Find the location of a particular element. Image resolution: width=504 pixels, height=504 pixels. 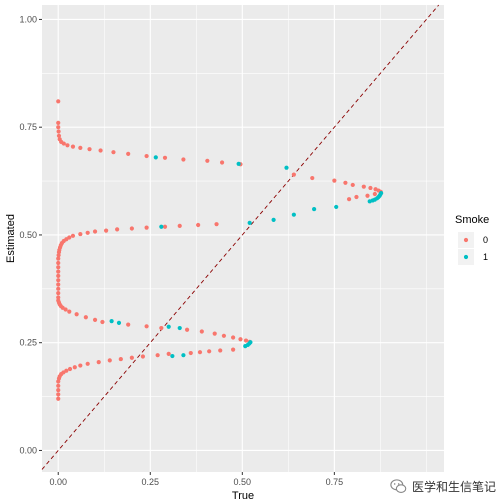

x-axis-title: True is located at coordinates (243, 496).